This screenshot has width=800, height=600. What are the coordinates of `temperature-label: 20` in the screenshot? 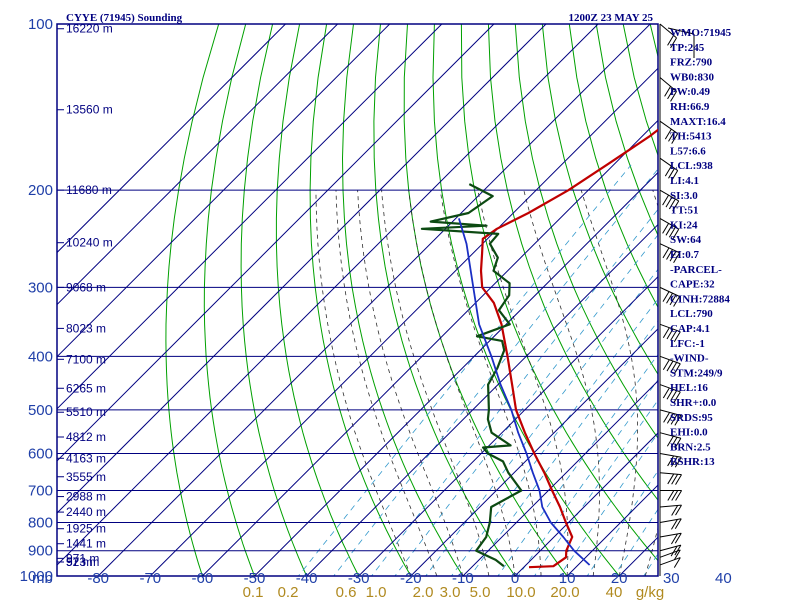 It's located at (619, 578).